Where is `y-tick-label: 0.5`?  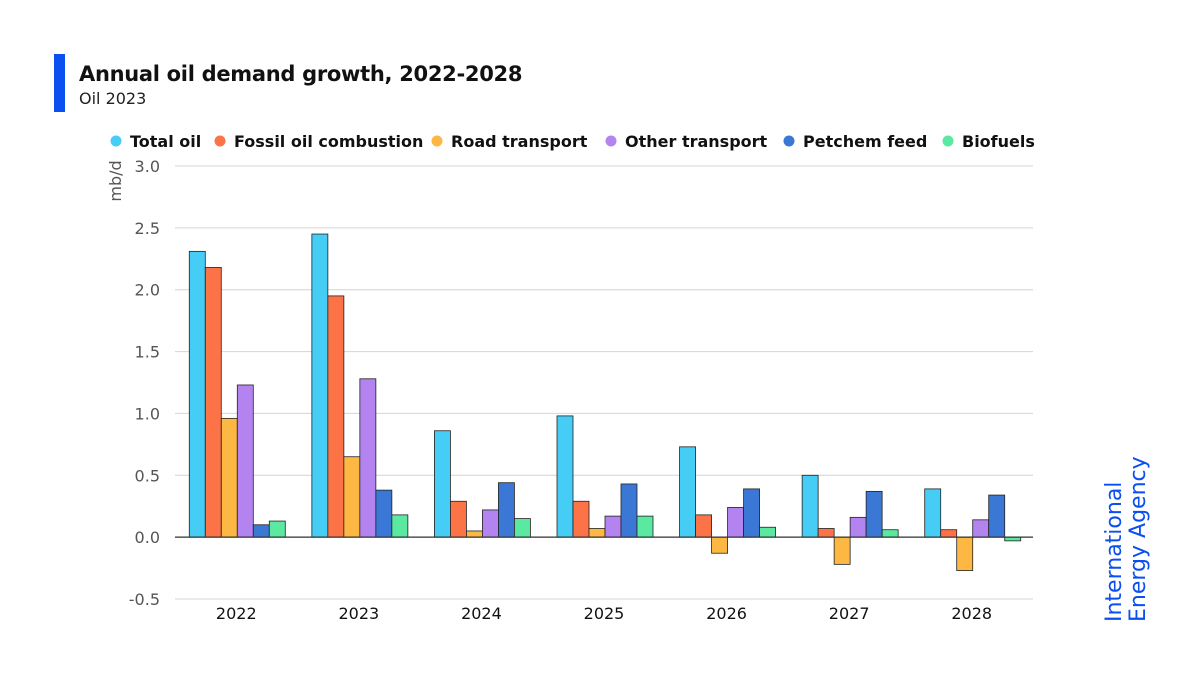 y-tick-label: 0.5 is located at coordinates (147, 475).